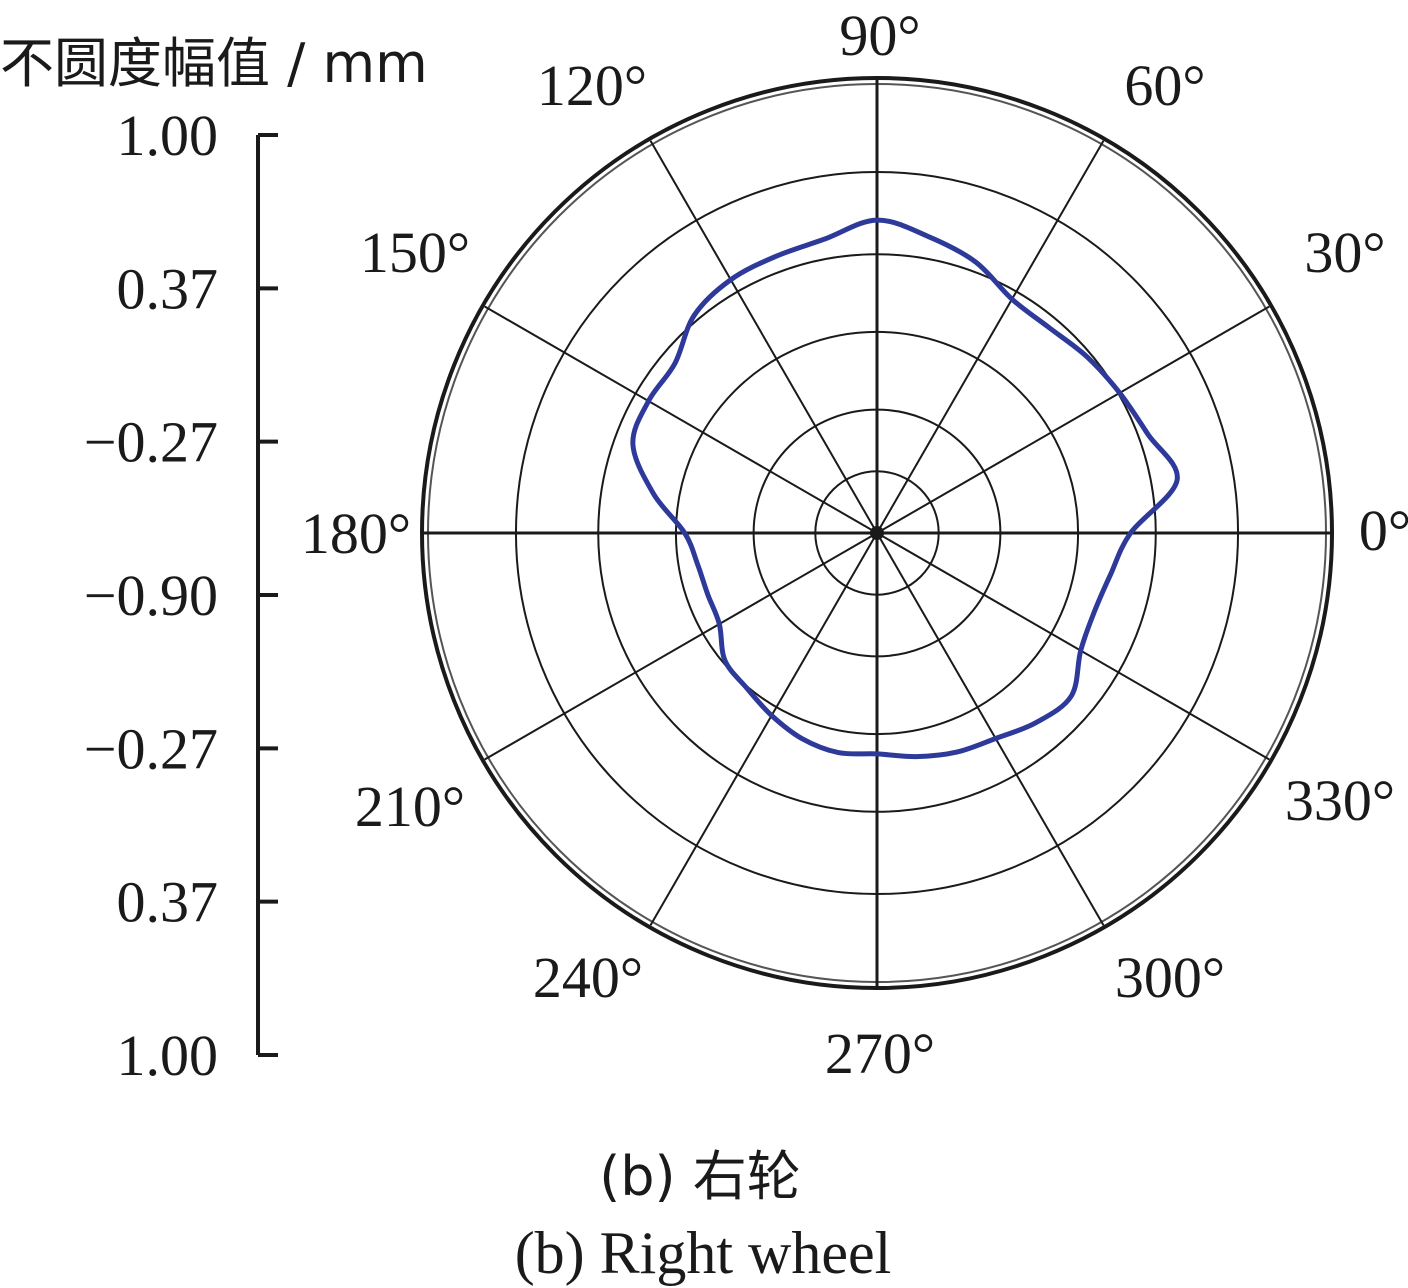  Describe the element at coordinates (410, 806) in the screenshot. I see `angle-label: 210°` at that location.